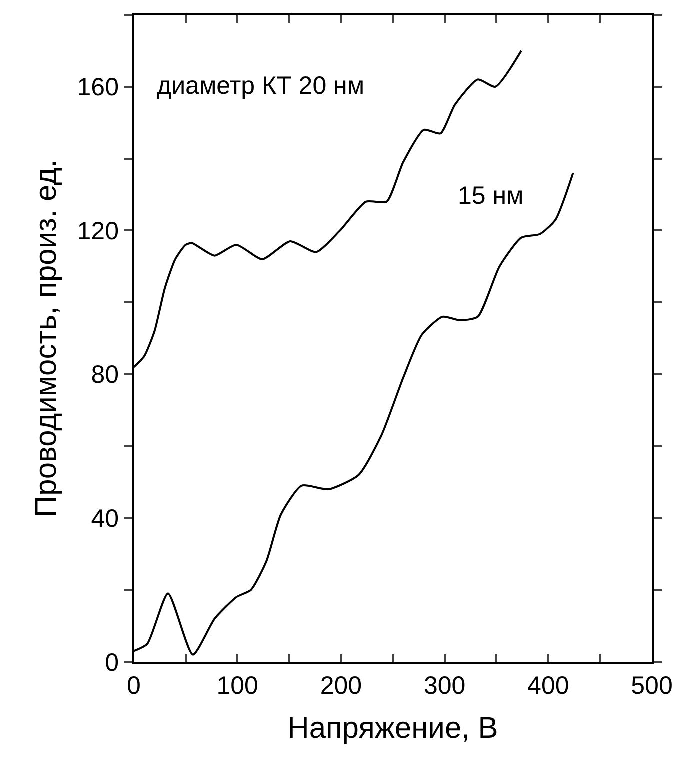  I want to click on x-tick-label: 200, so click(341, 686).